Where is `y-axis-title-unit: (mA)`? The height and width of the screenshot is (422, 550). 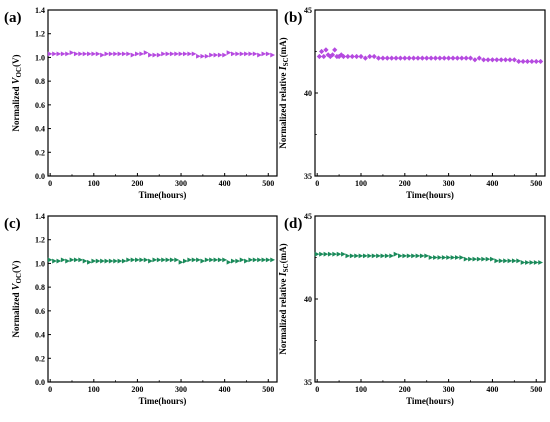 y-axis-title-unit: (mA) is located at coordinates (283, 47).